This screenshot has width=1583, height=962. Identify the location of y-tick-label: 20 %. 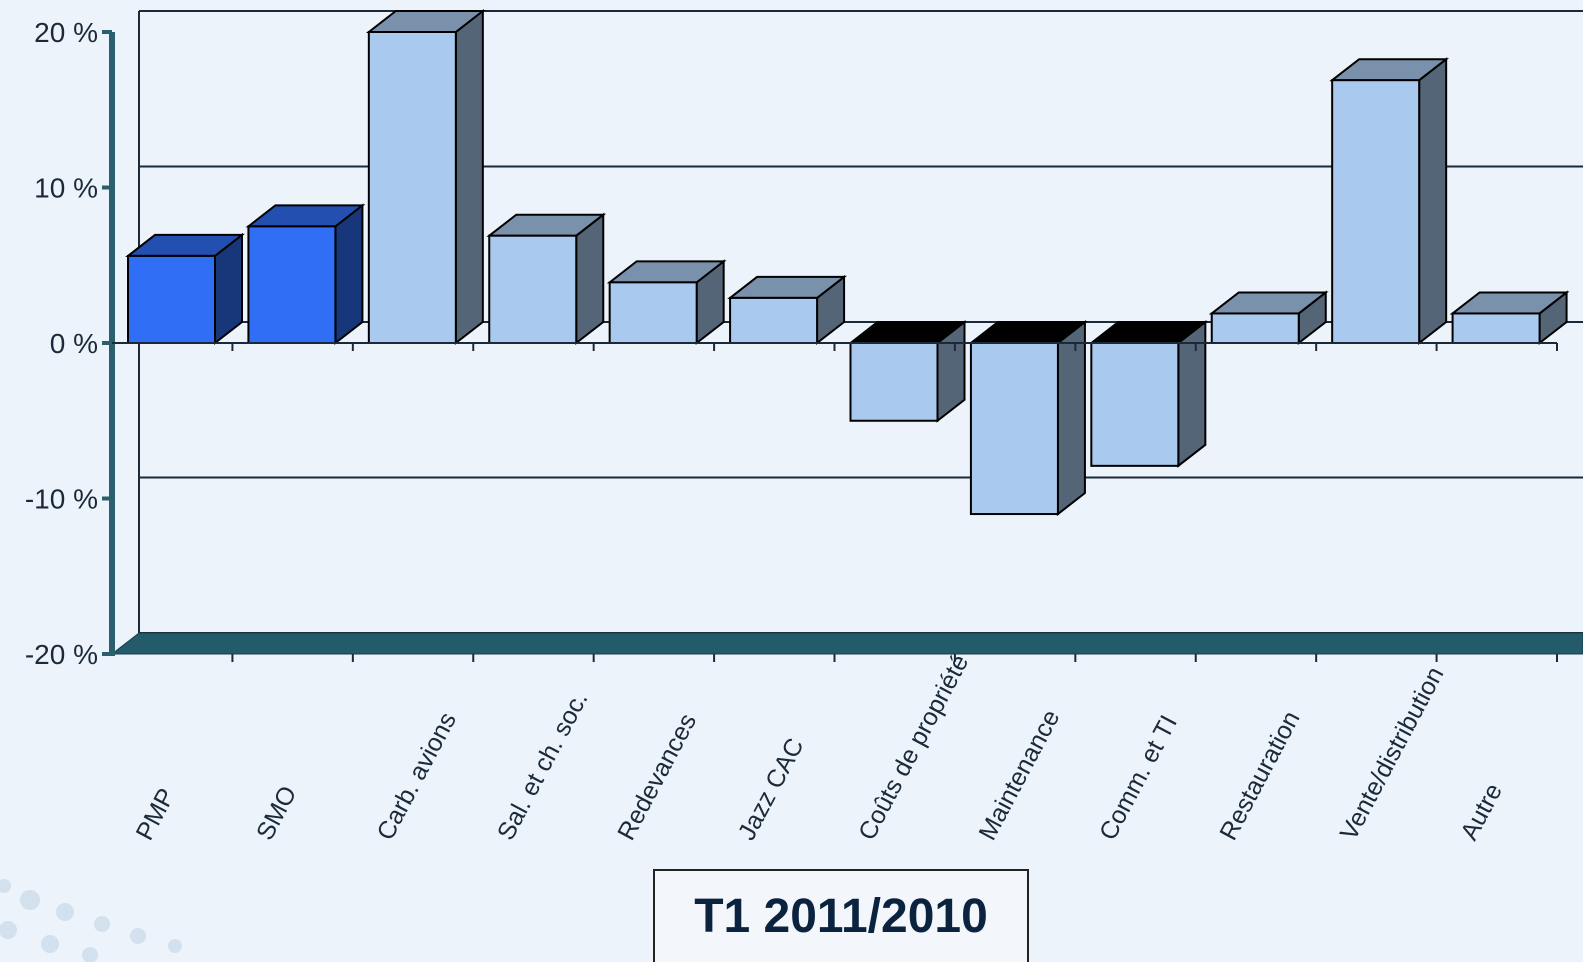
(66, 32).